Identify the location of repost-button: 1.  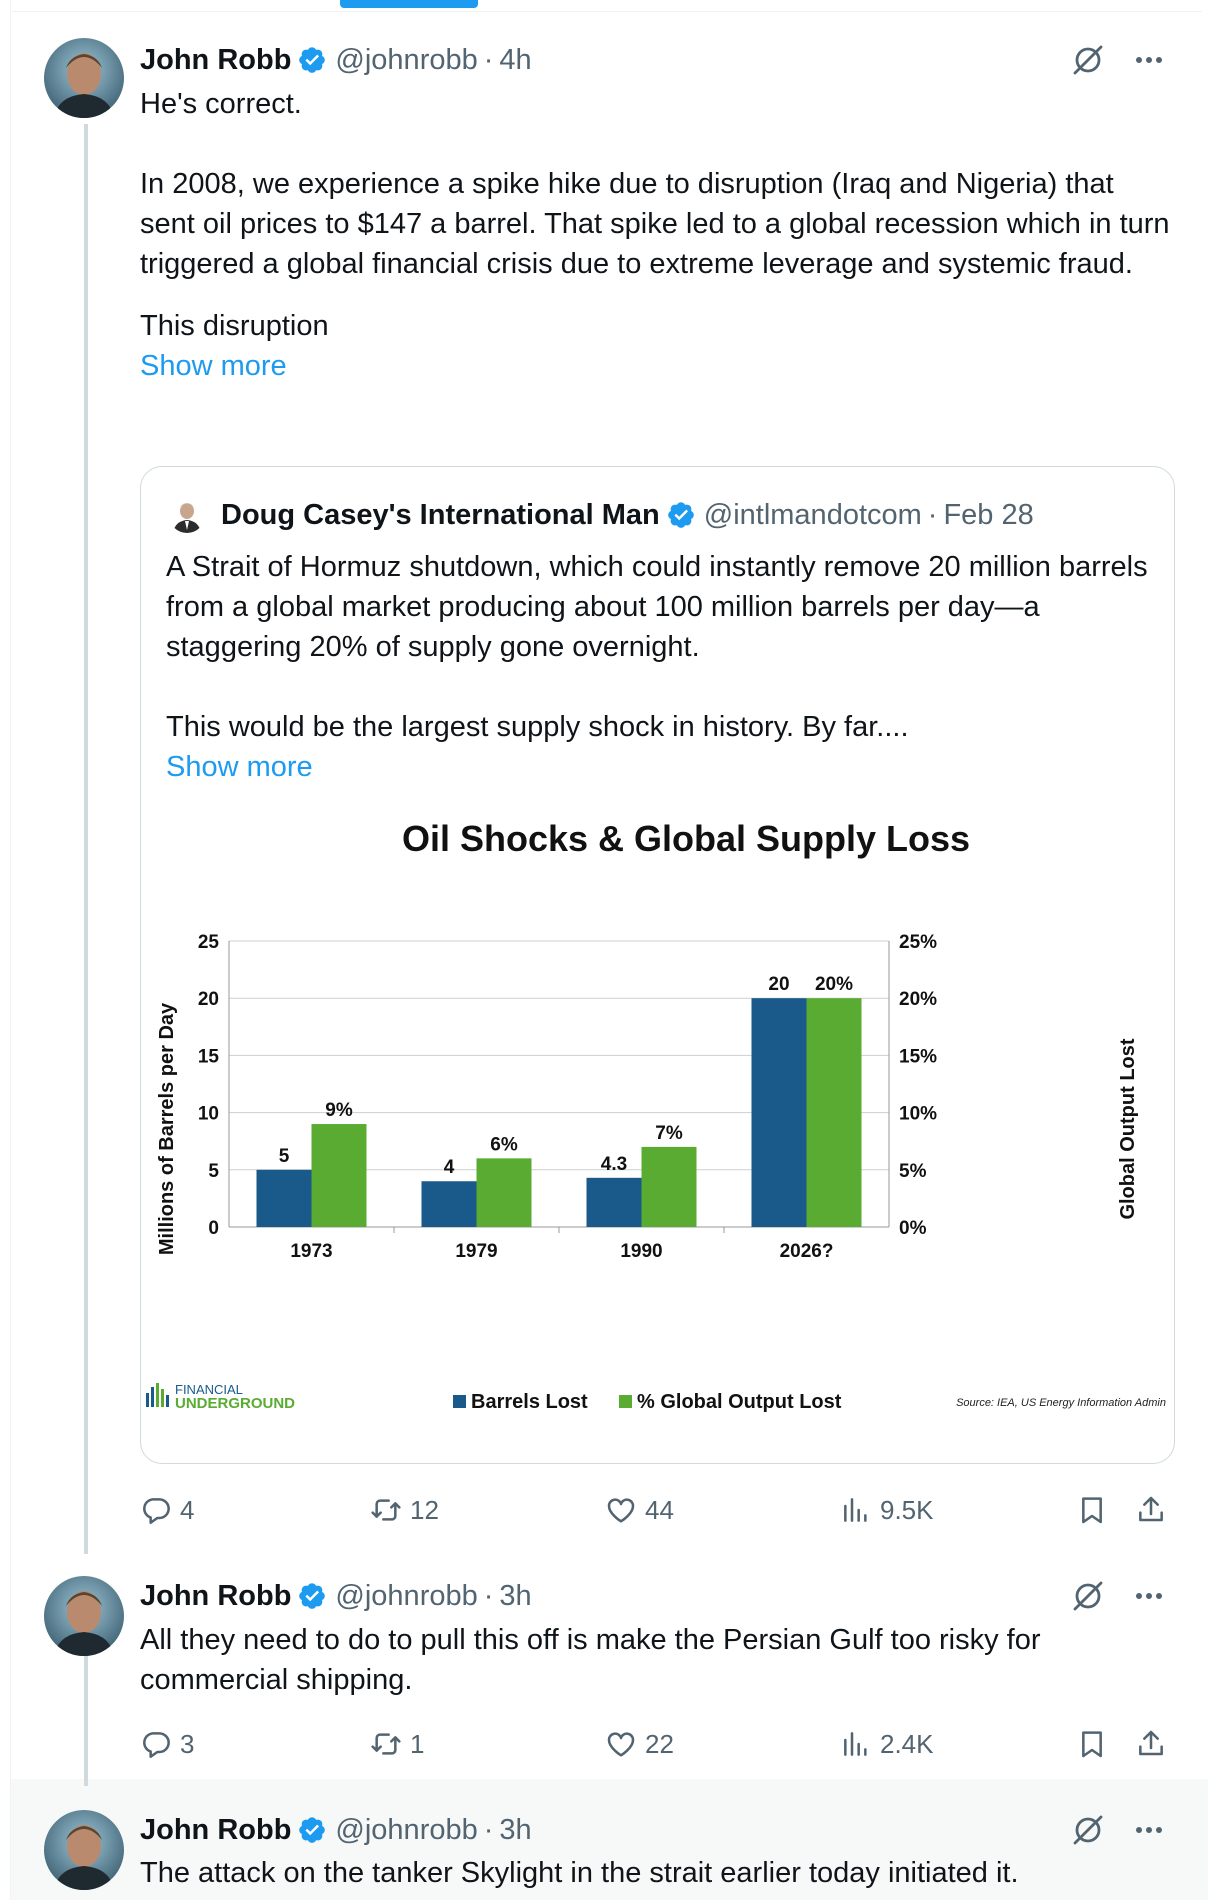
(397, 1744).